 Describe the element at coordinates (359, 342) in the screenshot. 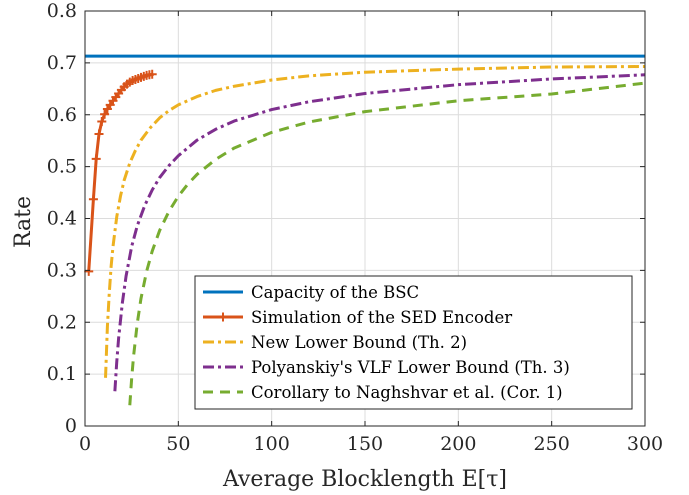

I see `legend-label-2: New Lower Bound (Th. 2)` at that location.